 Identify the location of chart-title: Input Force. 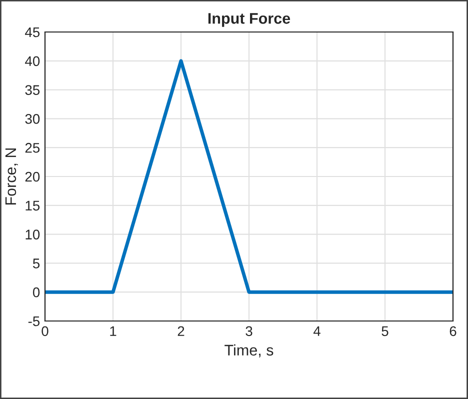
(249, 20).